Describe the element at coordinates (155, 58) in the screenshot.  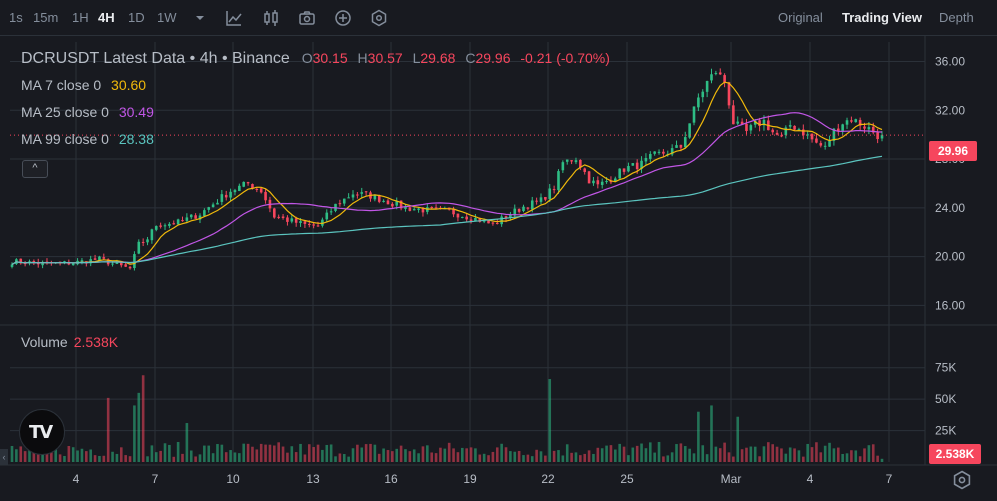
I see `symbol-title: DCRUSDT Latest Data • 4h • Binance` at that location.